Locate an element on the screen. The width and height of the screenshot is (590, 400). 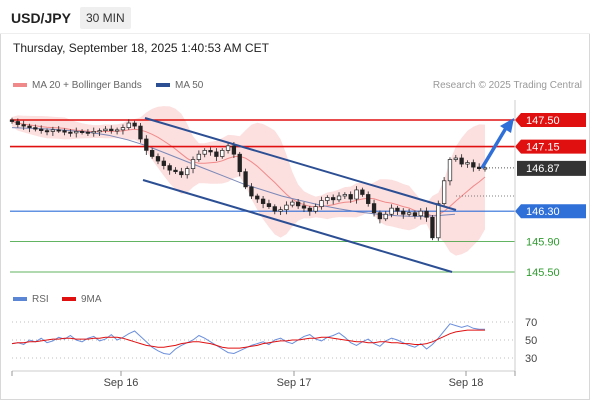
forecast-arrow-head is located at coordinates (507, 125).